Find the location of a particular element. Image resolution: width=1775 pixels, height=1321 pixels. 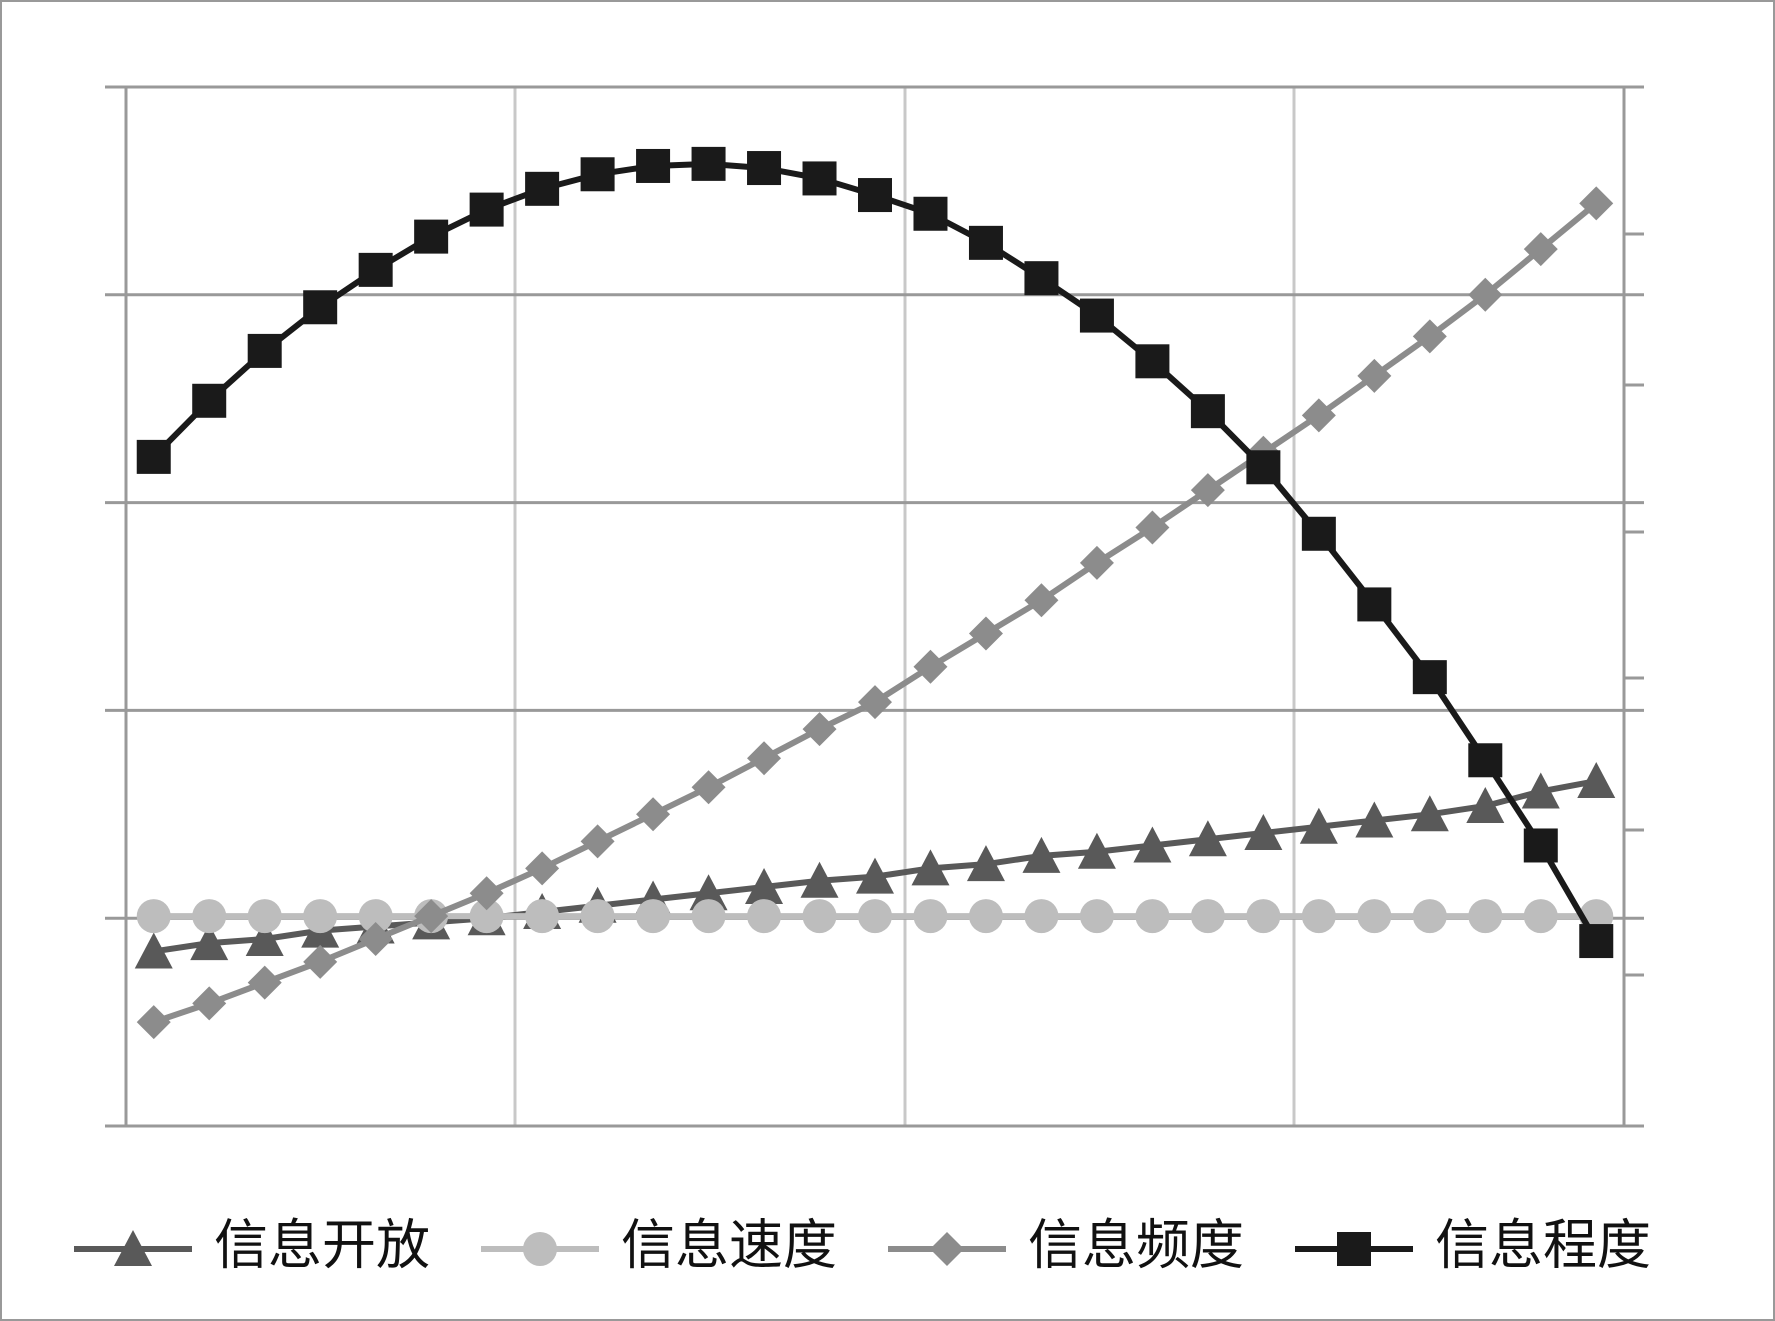

legend-label: 信息频度 is located at coordinates (1136, 1245).